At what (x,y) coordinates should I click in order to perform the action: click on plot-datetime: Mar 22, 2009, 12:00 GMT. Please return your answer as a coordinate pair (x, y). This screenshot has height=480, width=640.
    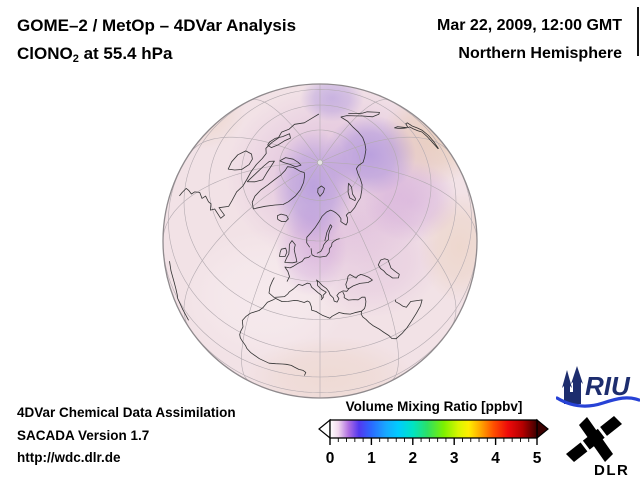
    Looking at the image, I should click on (529, 25).